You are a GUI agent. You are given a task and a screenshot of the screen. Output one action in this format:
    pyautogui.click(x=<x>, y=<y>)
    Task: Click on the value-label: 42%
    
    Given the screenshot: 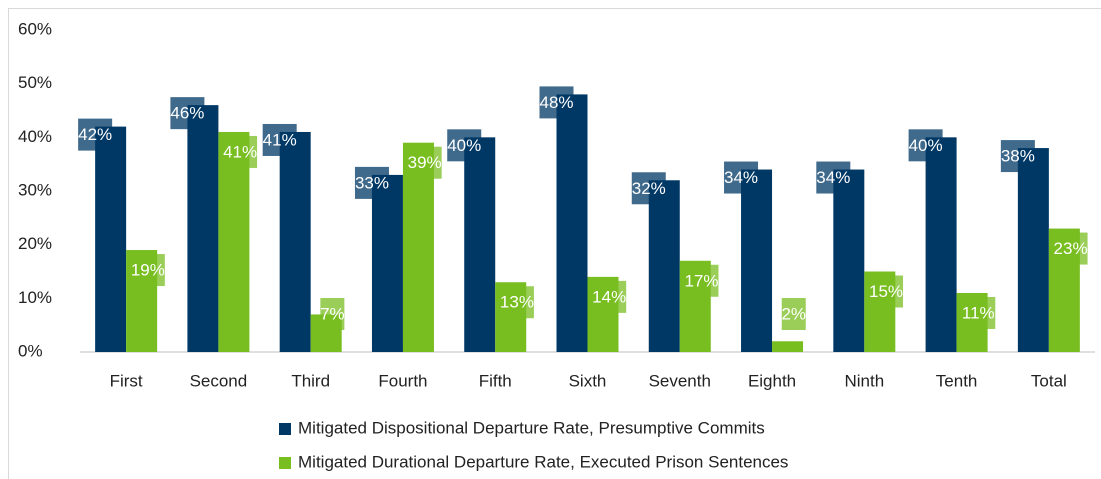 What is the action you would take?
    pyautogui.click(x=95, y=134)
    